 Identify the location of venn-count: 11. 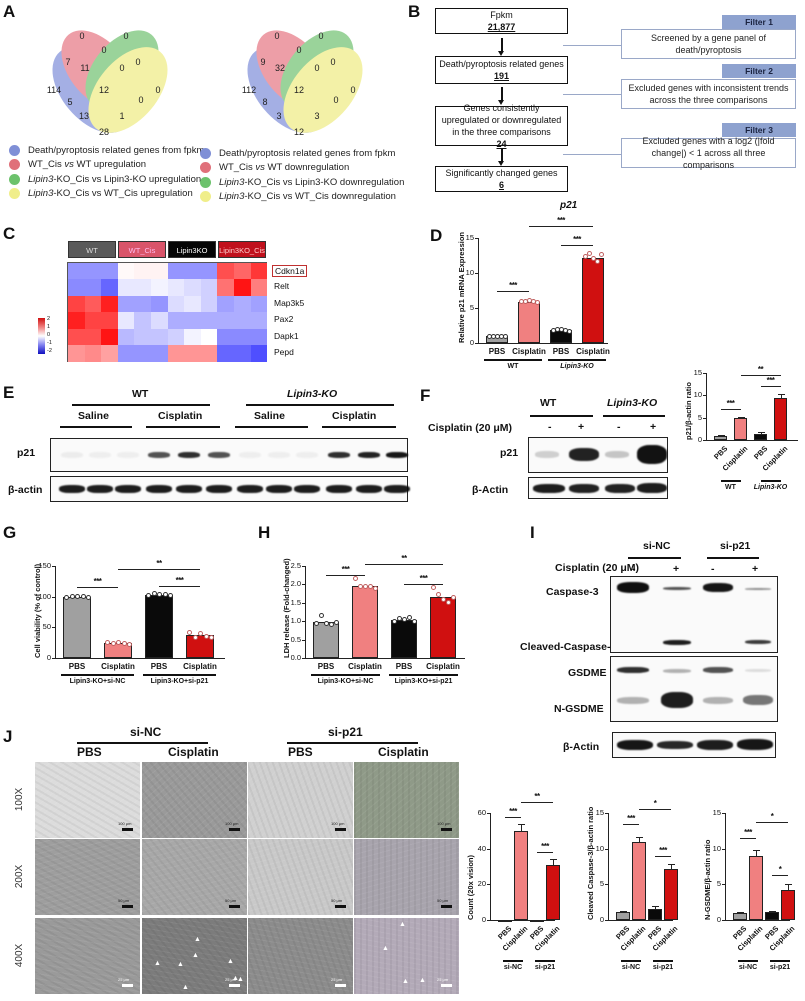
(85, 68).